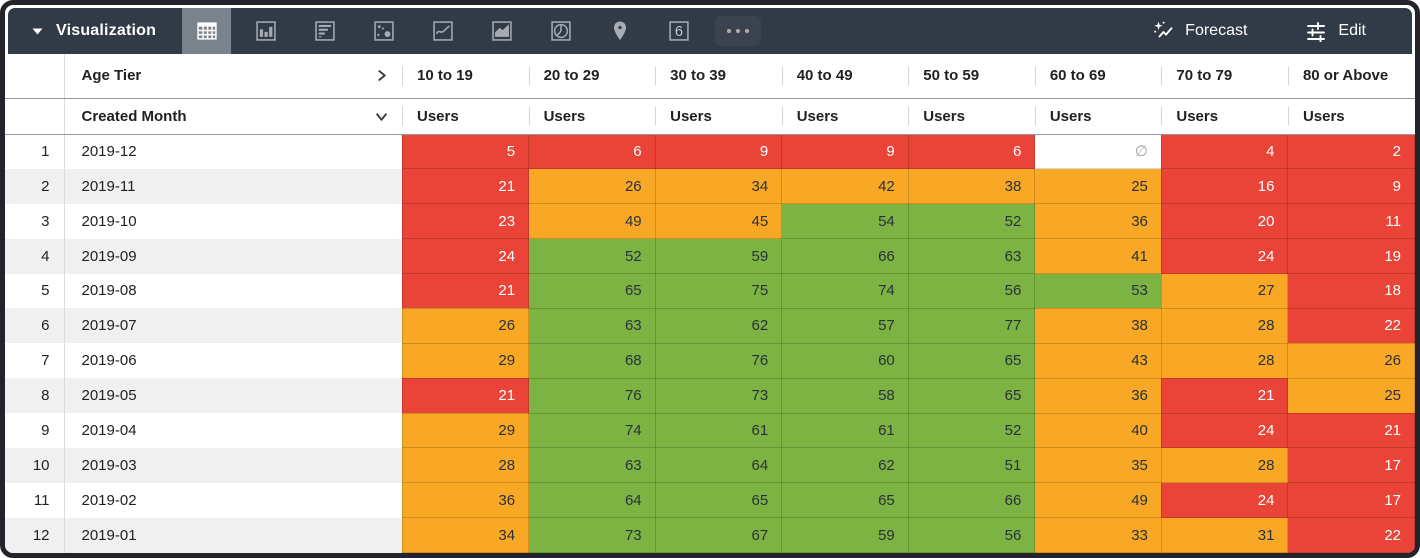  What do you see at coordinates (1351, 76) in the screenshot?
I see `pivot-value-header: 80 or Above` at bounding box center [1351, 76].